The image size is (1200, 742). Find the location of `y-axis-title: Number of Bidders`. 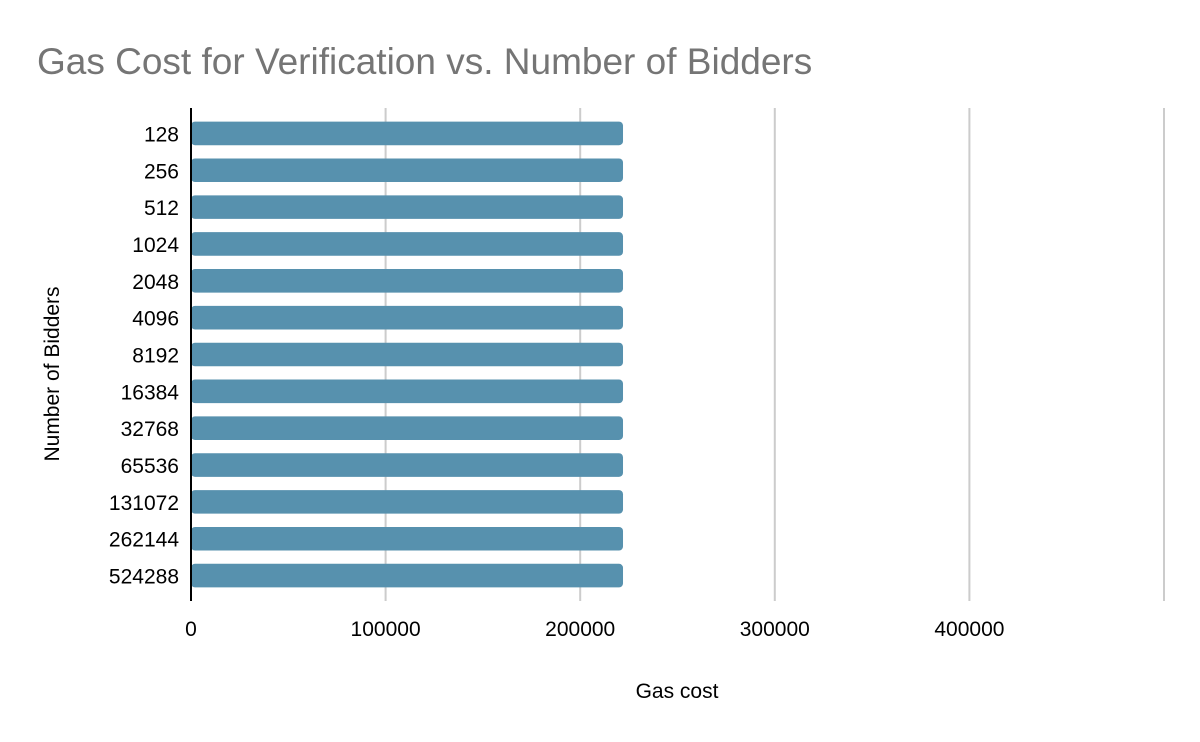

y-axis-title: Number of Bidders is located at coordinates (52, 373).